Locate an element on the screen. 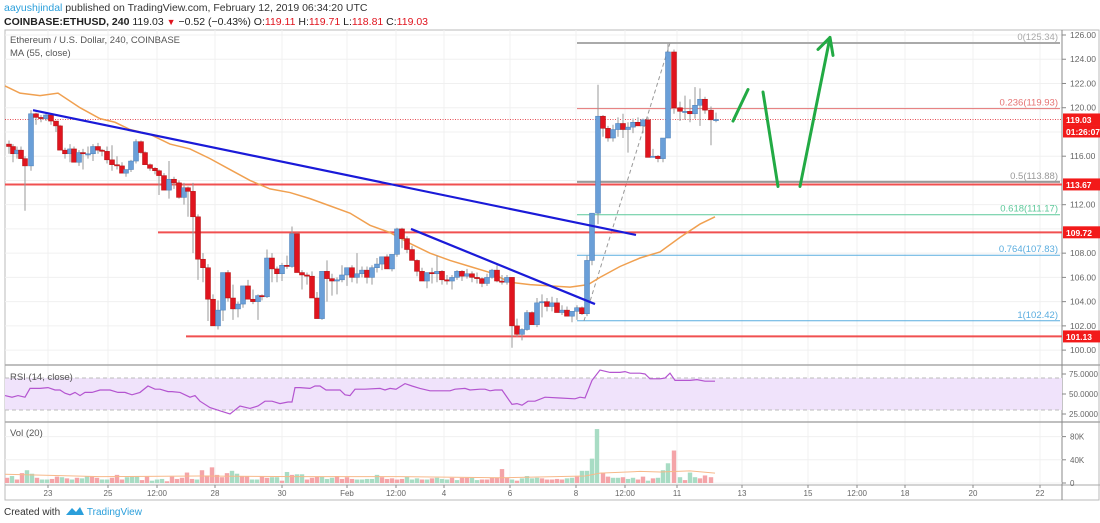  rsi-pane-title: RSI (14, close) is located at coordinates (41, 377).